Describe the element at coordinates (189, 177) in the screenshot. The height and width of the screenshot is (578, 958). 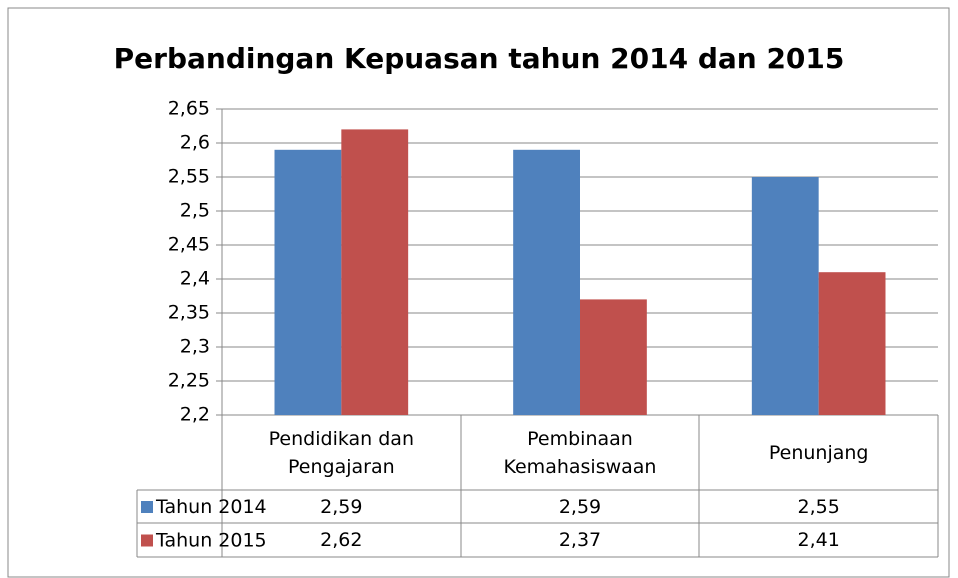
I see `y-tick-label: 2,55` at that location.